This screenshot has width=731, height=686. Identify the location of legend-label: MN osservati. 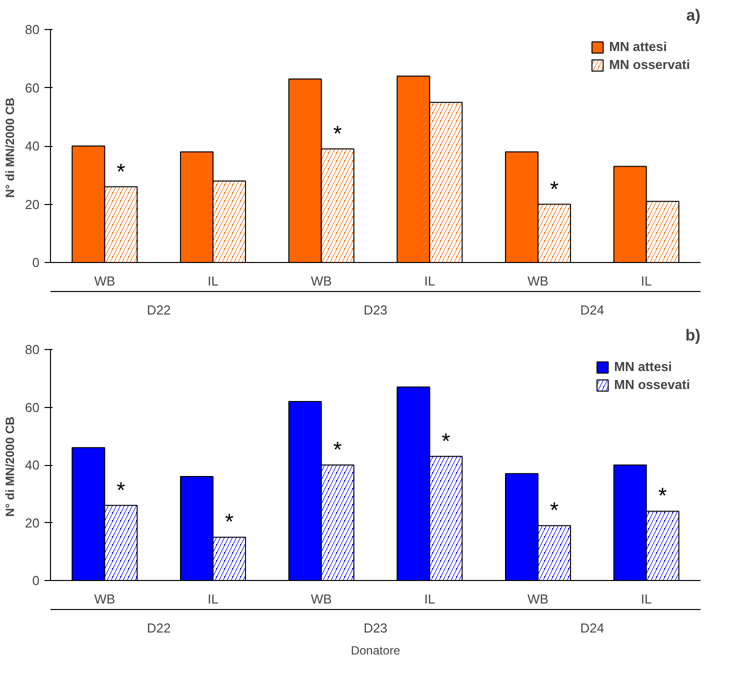
(649, 64).